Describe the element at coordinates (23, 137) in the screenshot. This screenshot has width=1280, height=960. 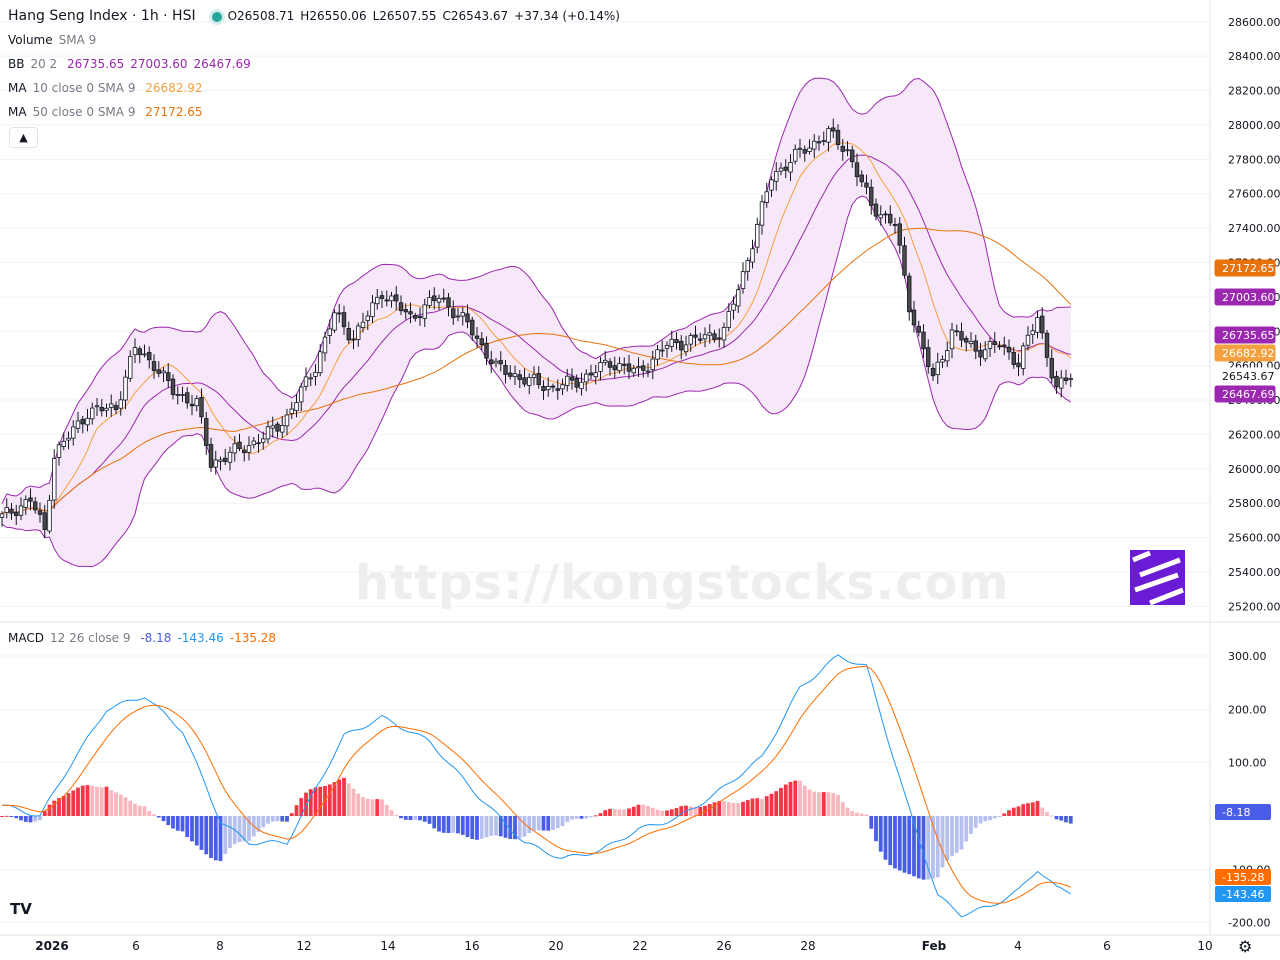
I see `collapse-legend-button: ▲` at that location.